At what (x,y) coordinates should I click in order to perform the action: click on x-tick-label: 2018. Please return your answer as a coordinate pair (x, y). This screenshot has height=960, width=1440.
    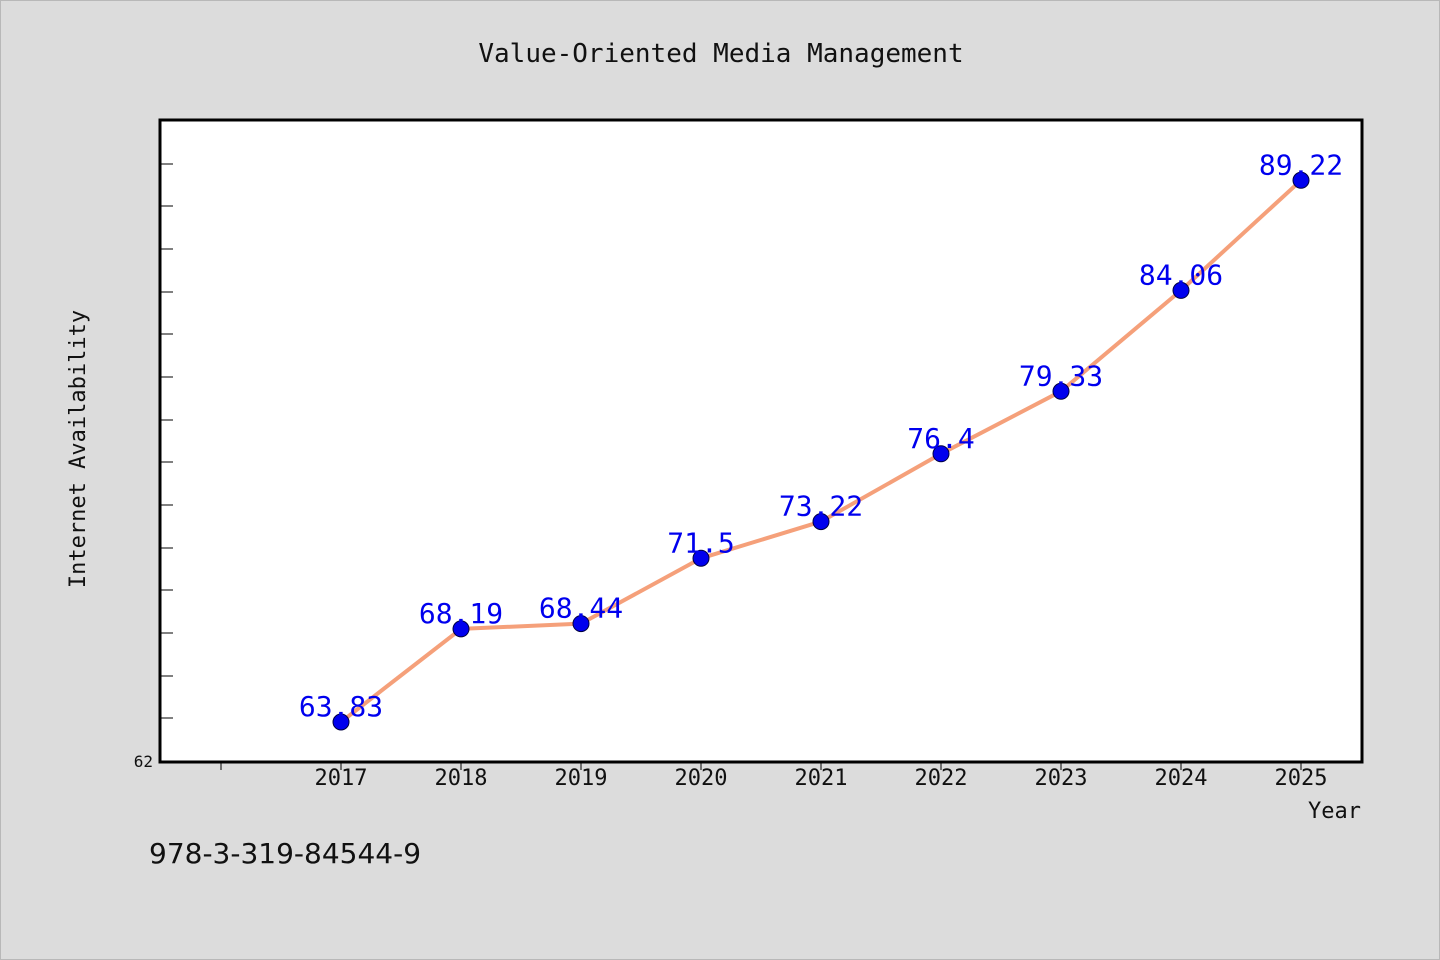
    Looking at the image, I should click on (461, 778).